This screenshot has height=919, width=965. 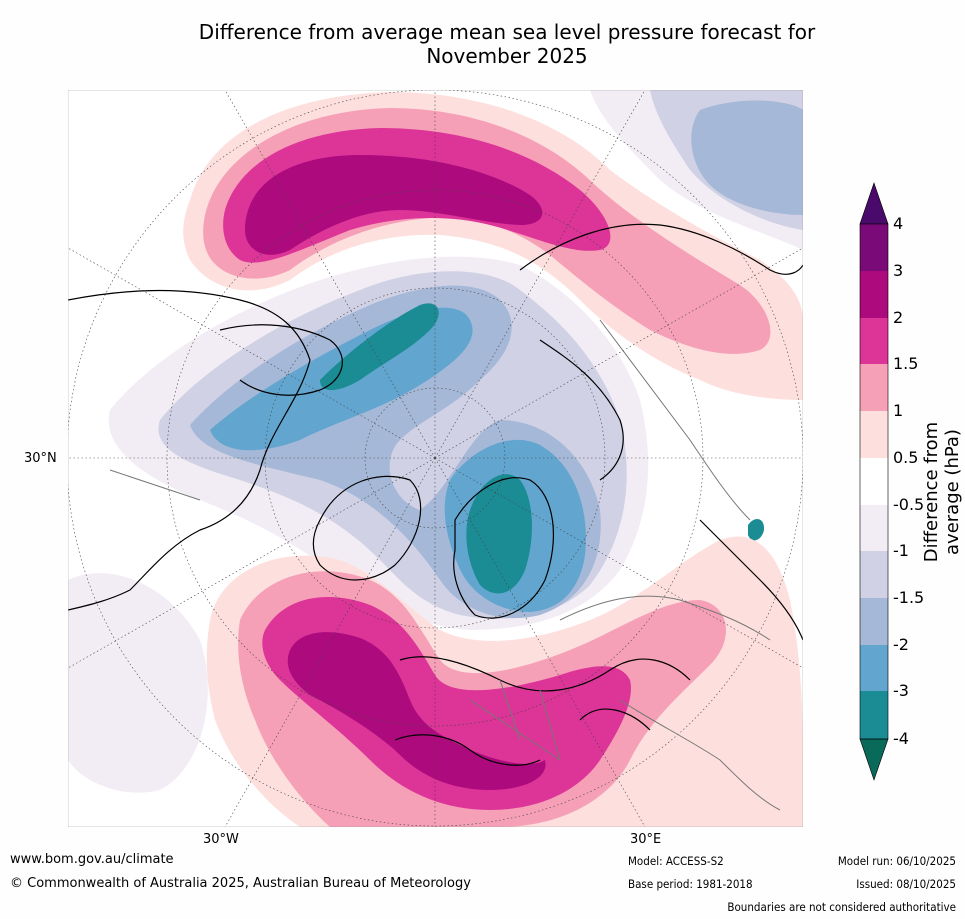 I want to click on colorbar-tick: 2, so click(x=898, y=317).